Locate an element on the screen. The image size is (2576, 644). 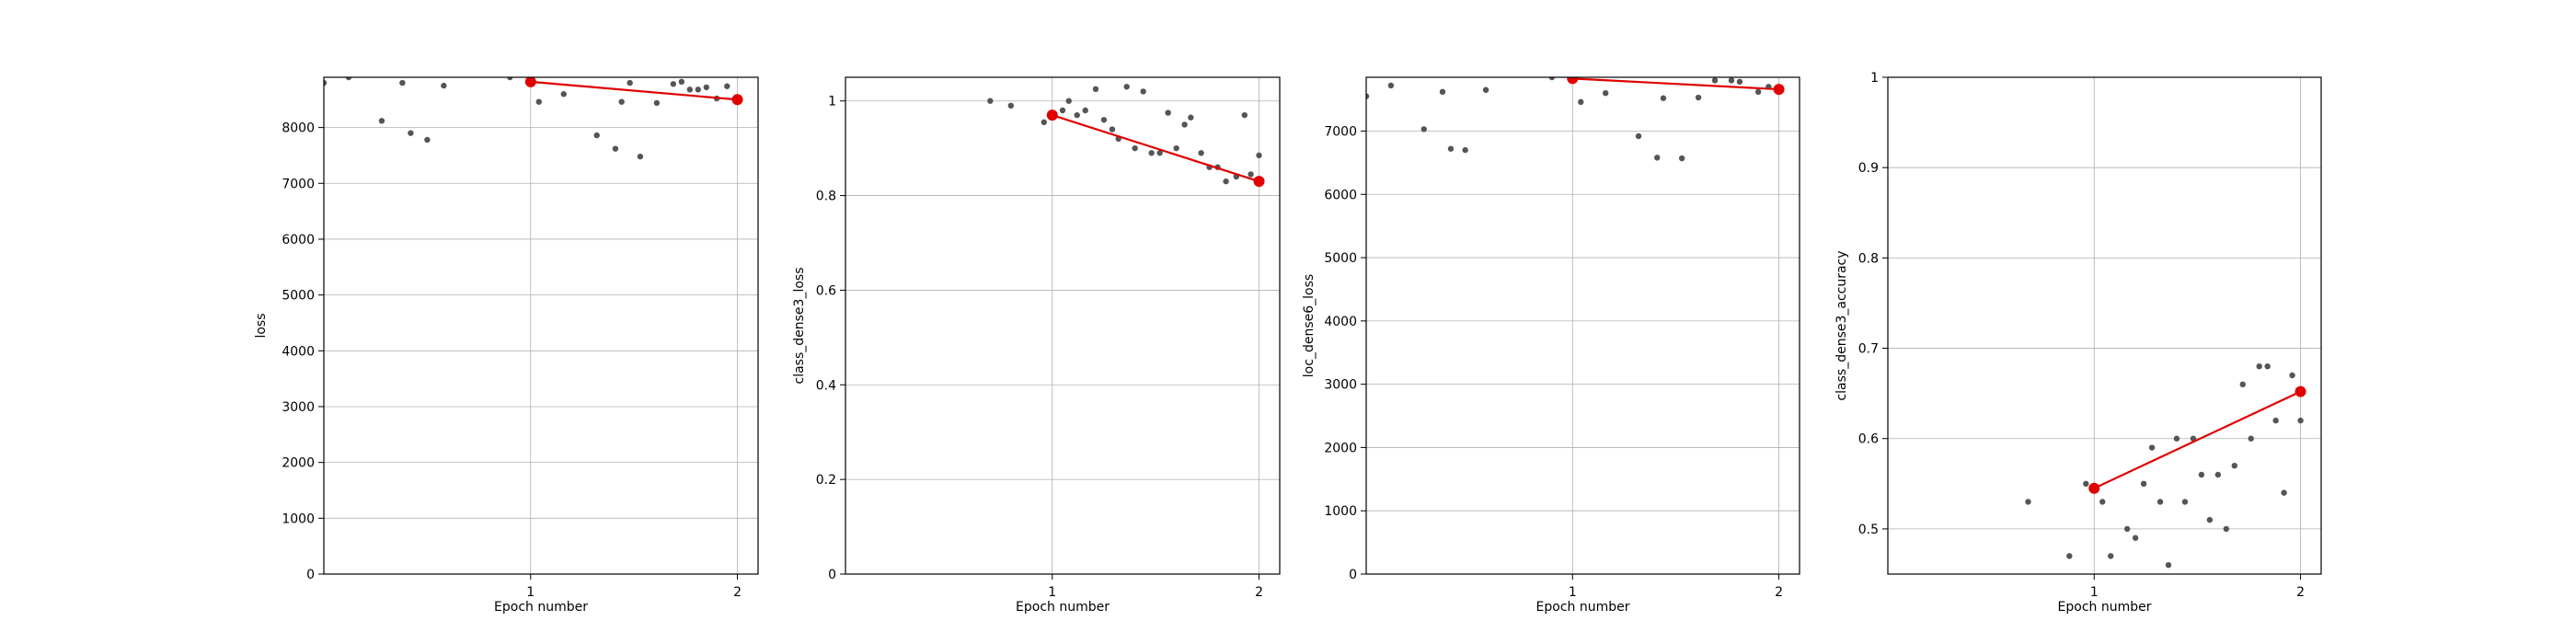
y-tick-label: 0.6 is located at coordinates (826, 290).